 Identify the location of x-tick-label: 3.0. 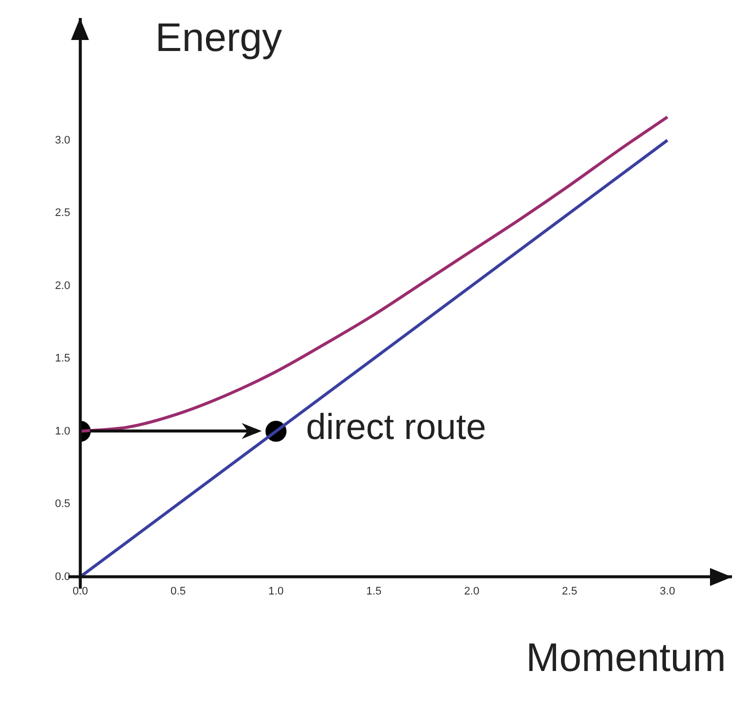
(668, 591).